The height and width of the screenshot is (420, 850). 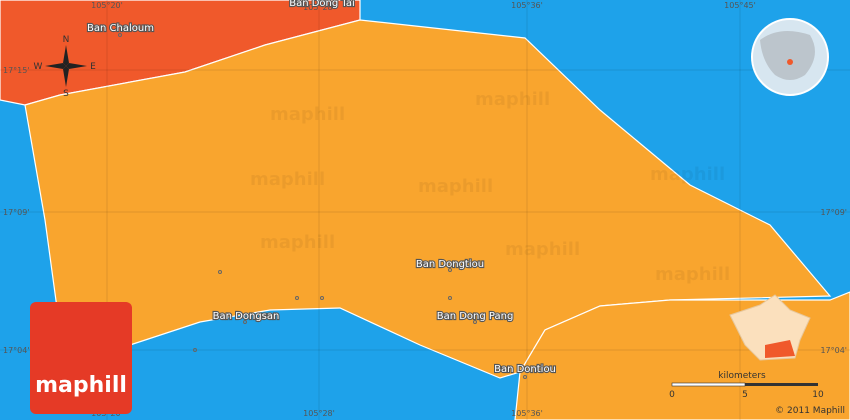 What do you see at coordinates (770, 327) in the screenshot?
I see `inset-locator` at bounding box center [770, 327].